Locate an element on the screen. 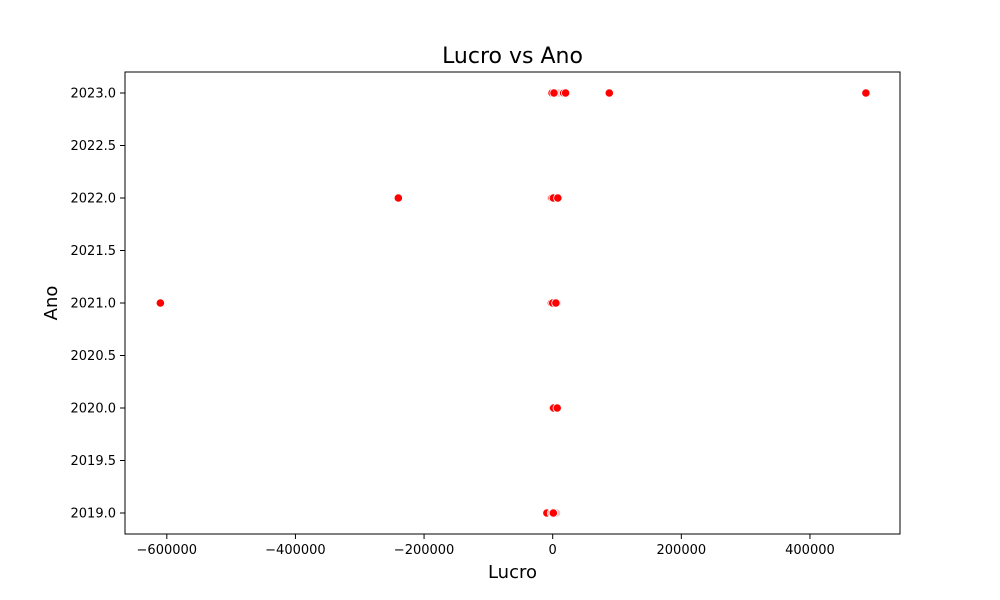 The width and height of the screenshot is (1000, 600). x-tick-label: −600000 is located at coordinates (167, 550).